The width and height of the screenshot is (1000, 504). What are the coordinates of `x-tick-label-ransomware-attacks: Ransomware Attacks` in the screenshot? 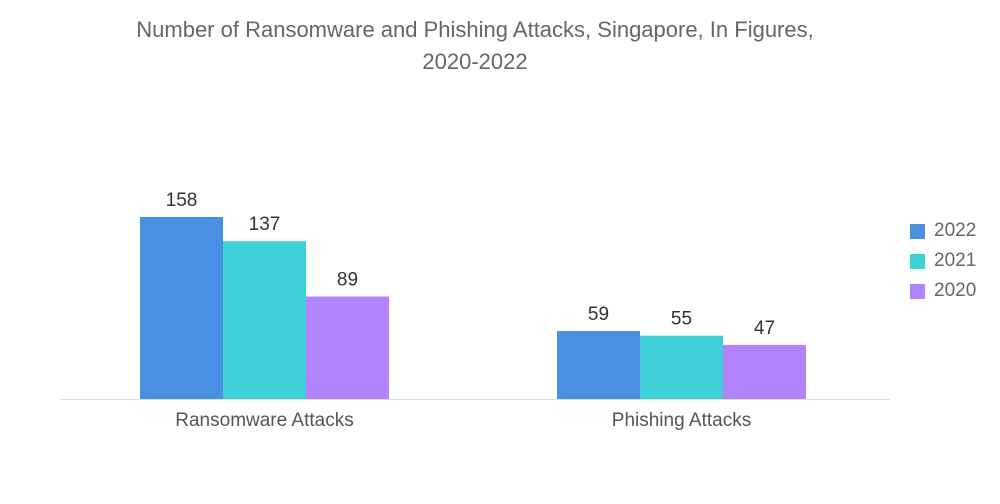 It's located at (264, 420).